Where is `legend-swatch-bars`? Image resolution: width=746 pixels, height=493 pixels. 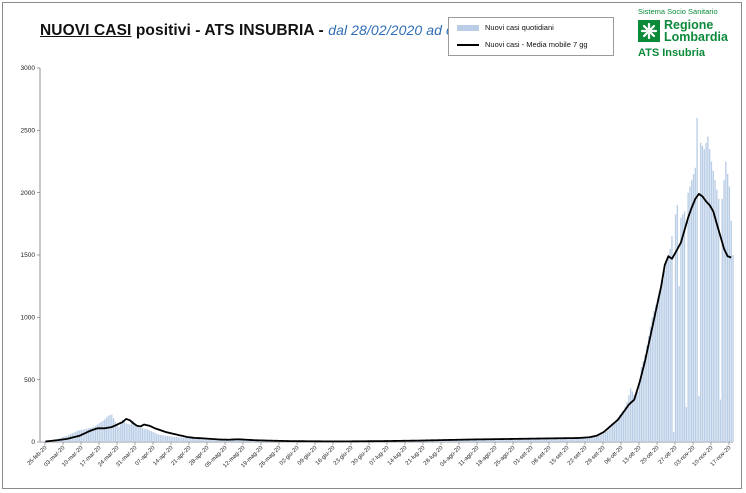
legend-swatch-bars is located at coordinates (468, 27).